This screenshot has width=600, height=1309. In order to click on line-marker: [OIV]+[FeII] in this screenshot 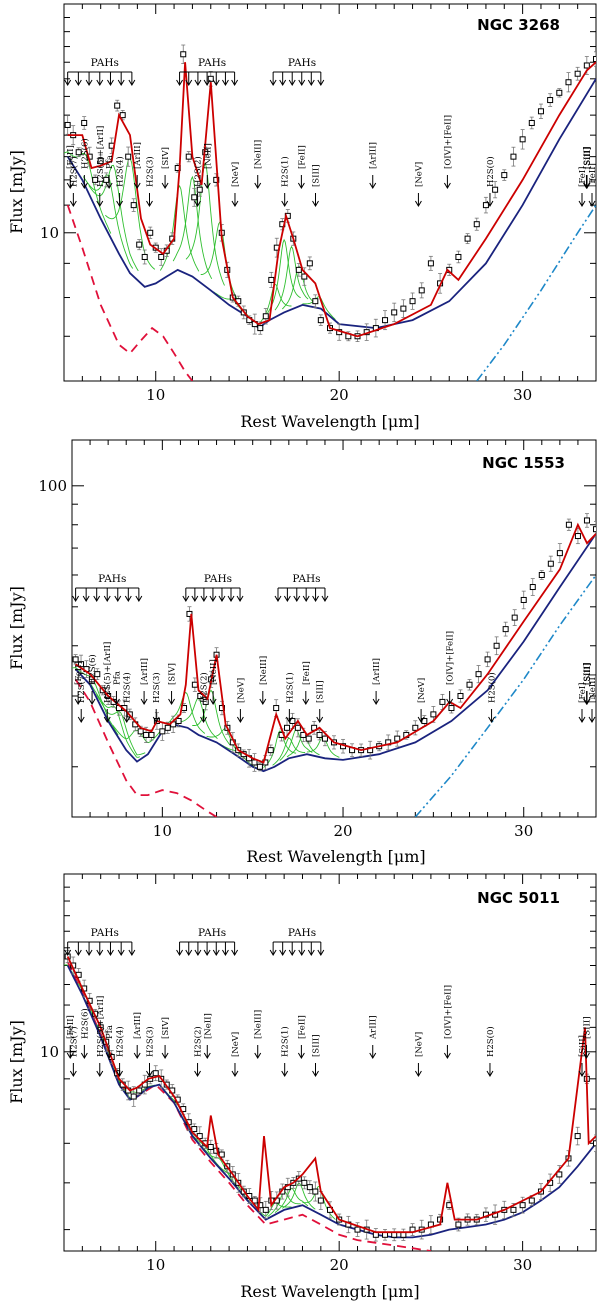, I will do `click(451, 668)`.